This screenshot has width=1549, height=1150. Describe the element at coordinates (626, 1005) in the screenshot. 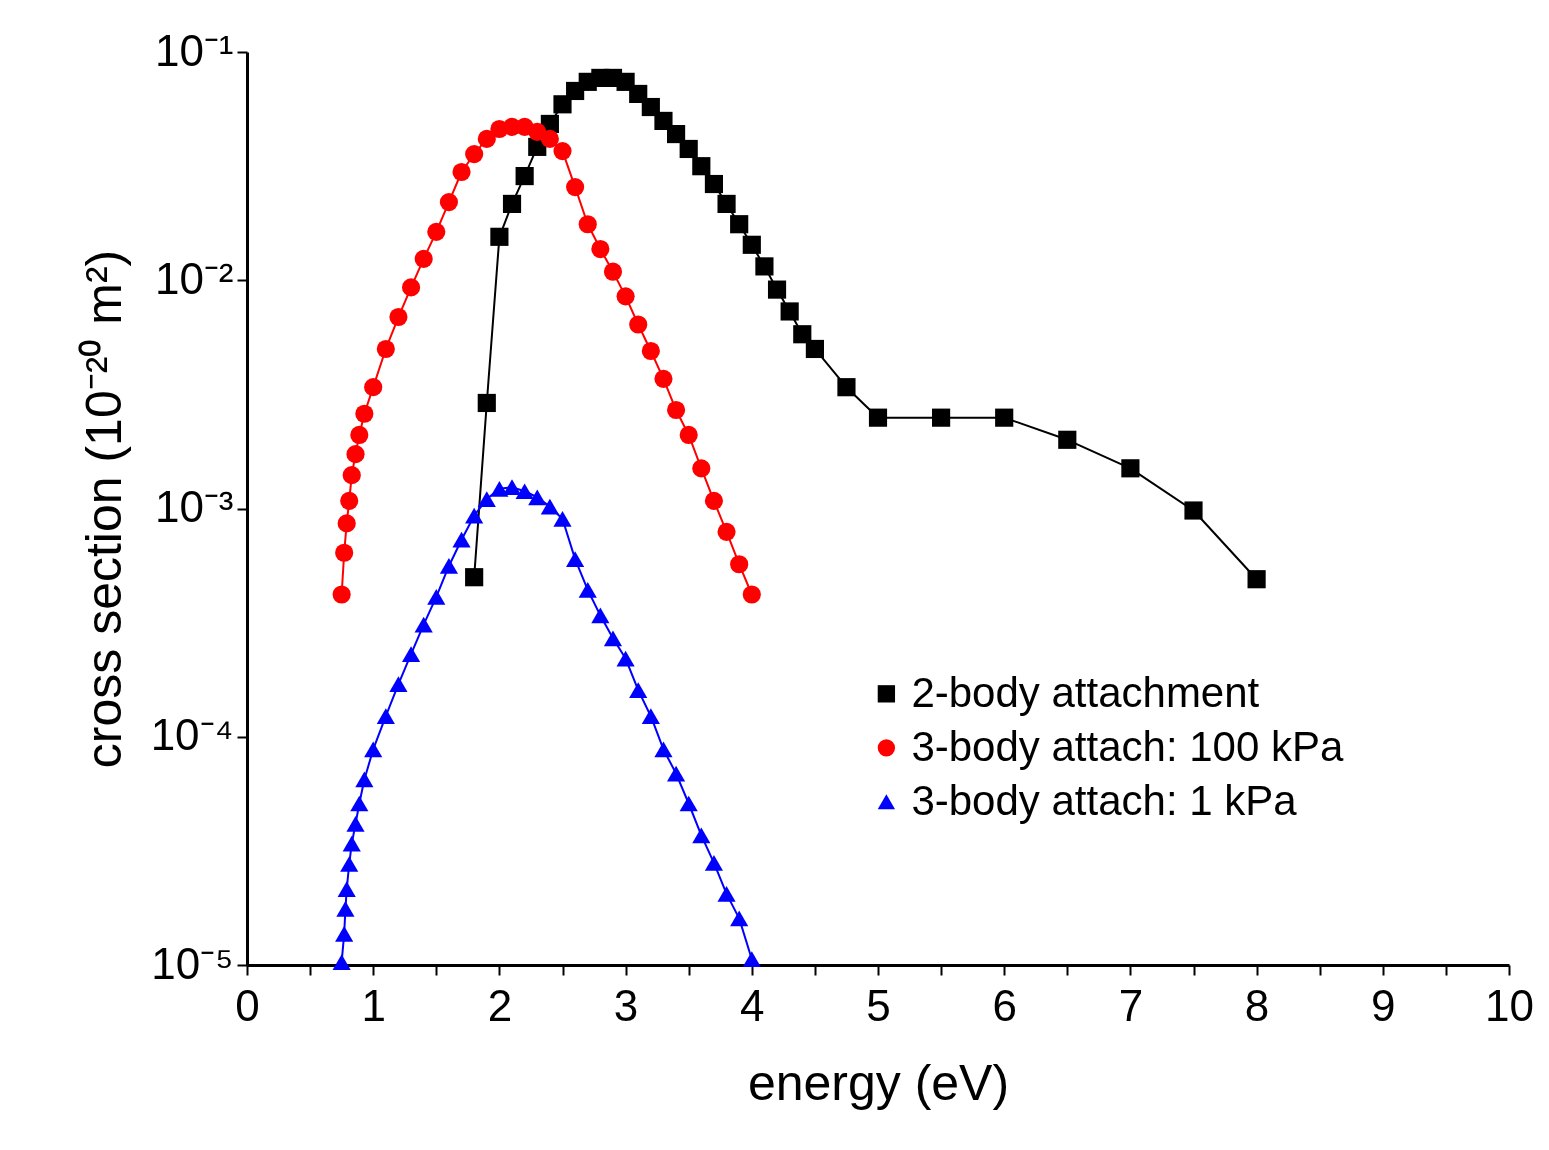

I see `x-tick-label: 3` at that location.